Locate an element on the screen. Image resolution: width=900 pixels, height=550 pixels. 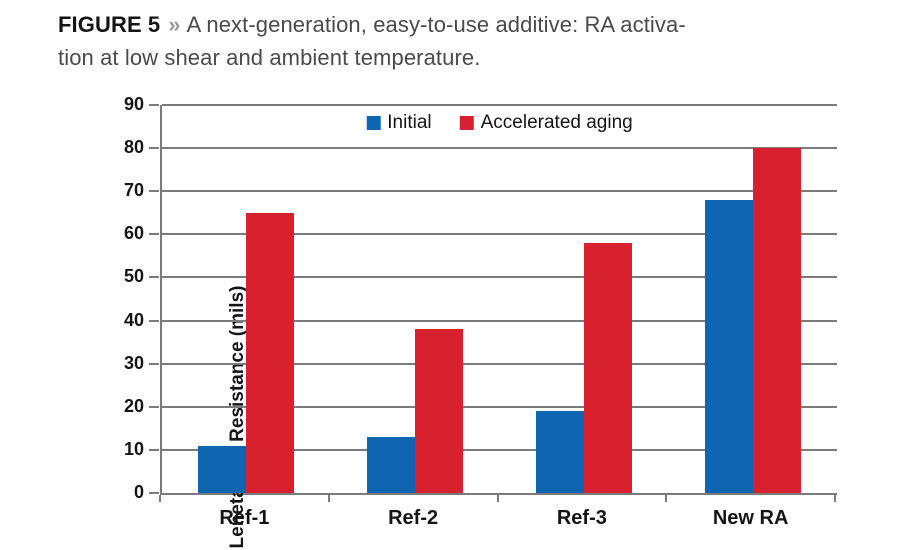
legend-marker-accelerated-aging is located at coordinates (466, 123).